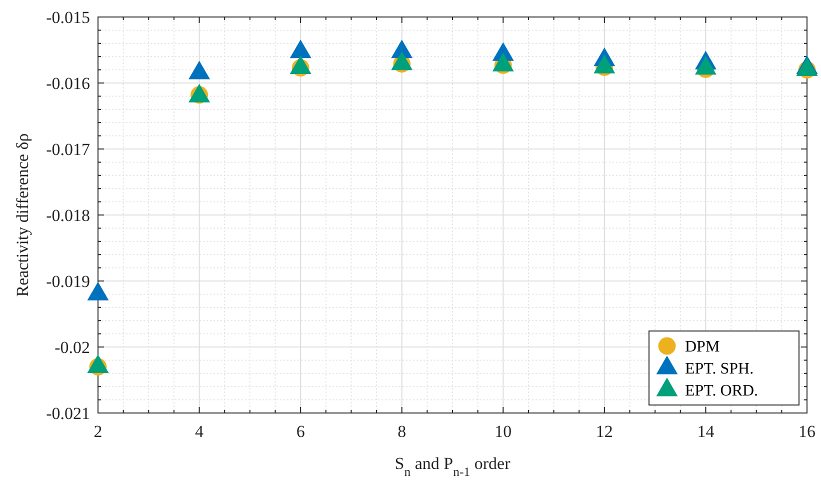 The image size is (821, 487). I want to click on y-tick-label: -0.017, so click(68, 149).